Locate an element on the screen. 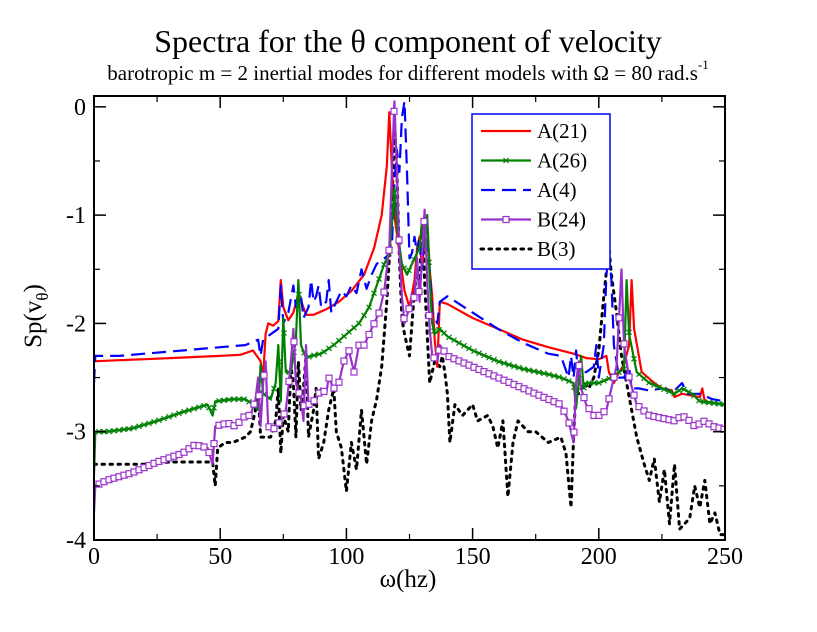 This screenshot has height=632, width=817. x-axis-label: ω(hz) is located at coordinates (408, 579).